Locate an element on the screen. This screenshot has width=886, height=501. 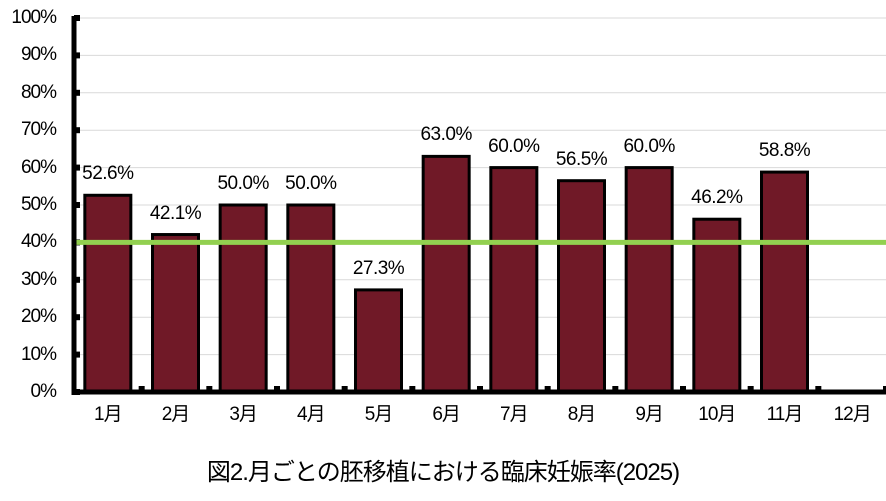
chart-title: 図2.月ごとの胚移植における臨床妊娠率(2025) is located at coordinates (443, 472).